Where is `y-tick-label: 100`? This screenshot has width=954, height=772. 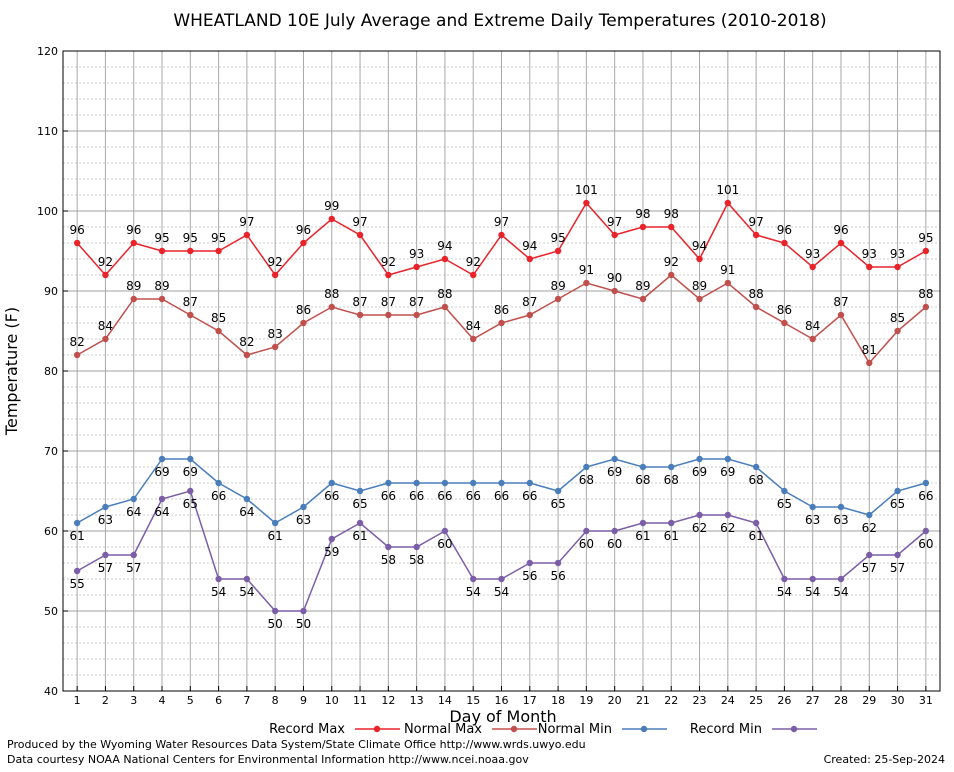
y-tick-label: 100 is located at coordinates (47, 211).